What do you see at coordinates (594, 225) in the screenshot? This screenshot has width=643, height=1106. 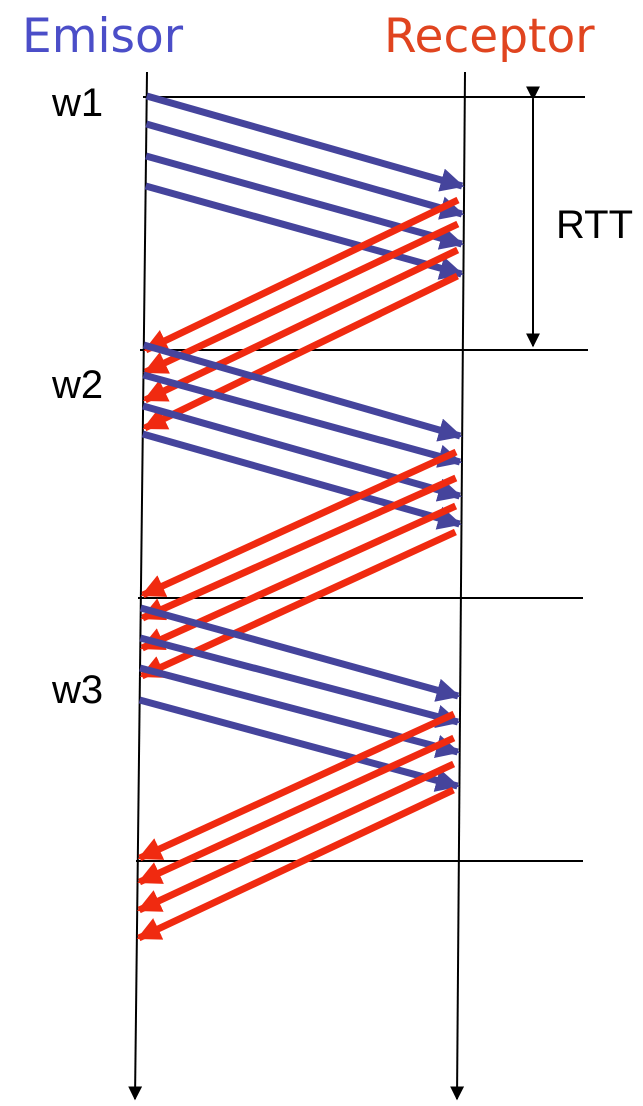 I see `rtt-label: RTT` at bounding box center [594, 225].